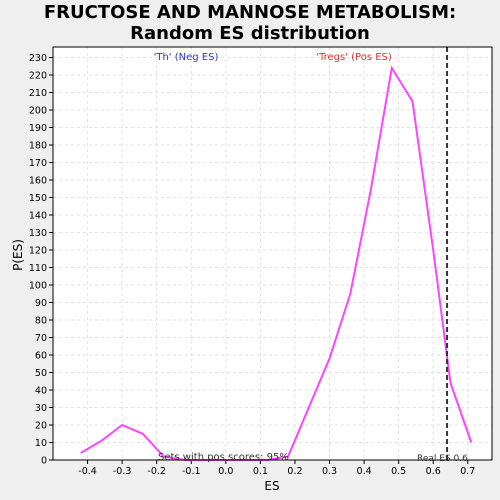 Image resolution: width=500 pixels, height=500 pixels. Describe the element at coordinates (38, 146) in the screenshot. I see `y-tick-label: 180` at that location.